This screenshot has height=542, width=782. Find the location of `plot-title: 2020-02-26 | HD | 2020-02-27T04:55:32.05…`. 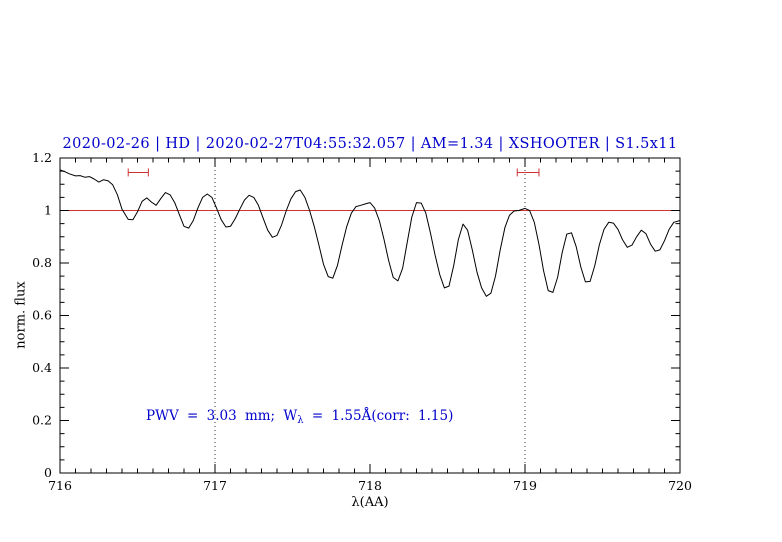

plot-title: 2020-02-26 | HD | 2020-02-27T04:55:32.05… is located at coordinates (370, 144).